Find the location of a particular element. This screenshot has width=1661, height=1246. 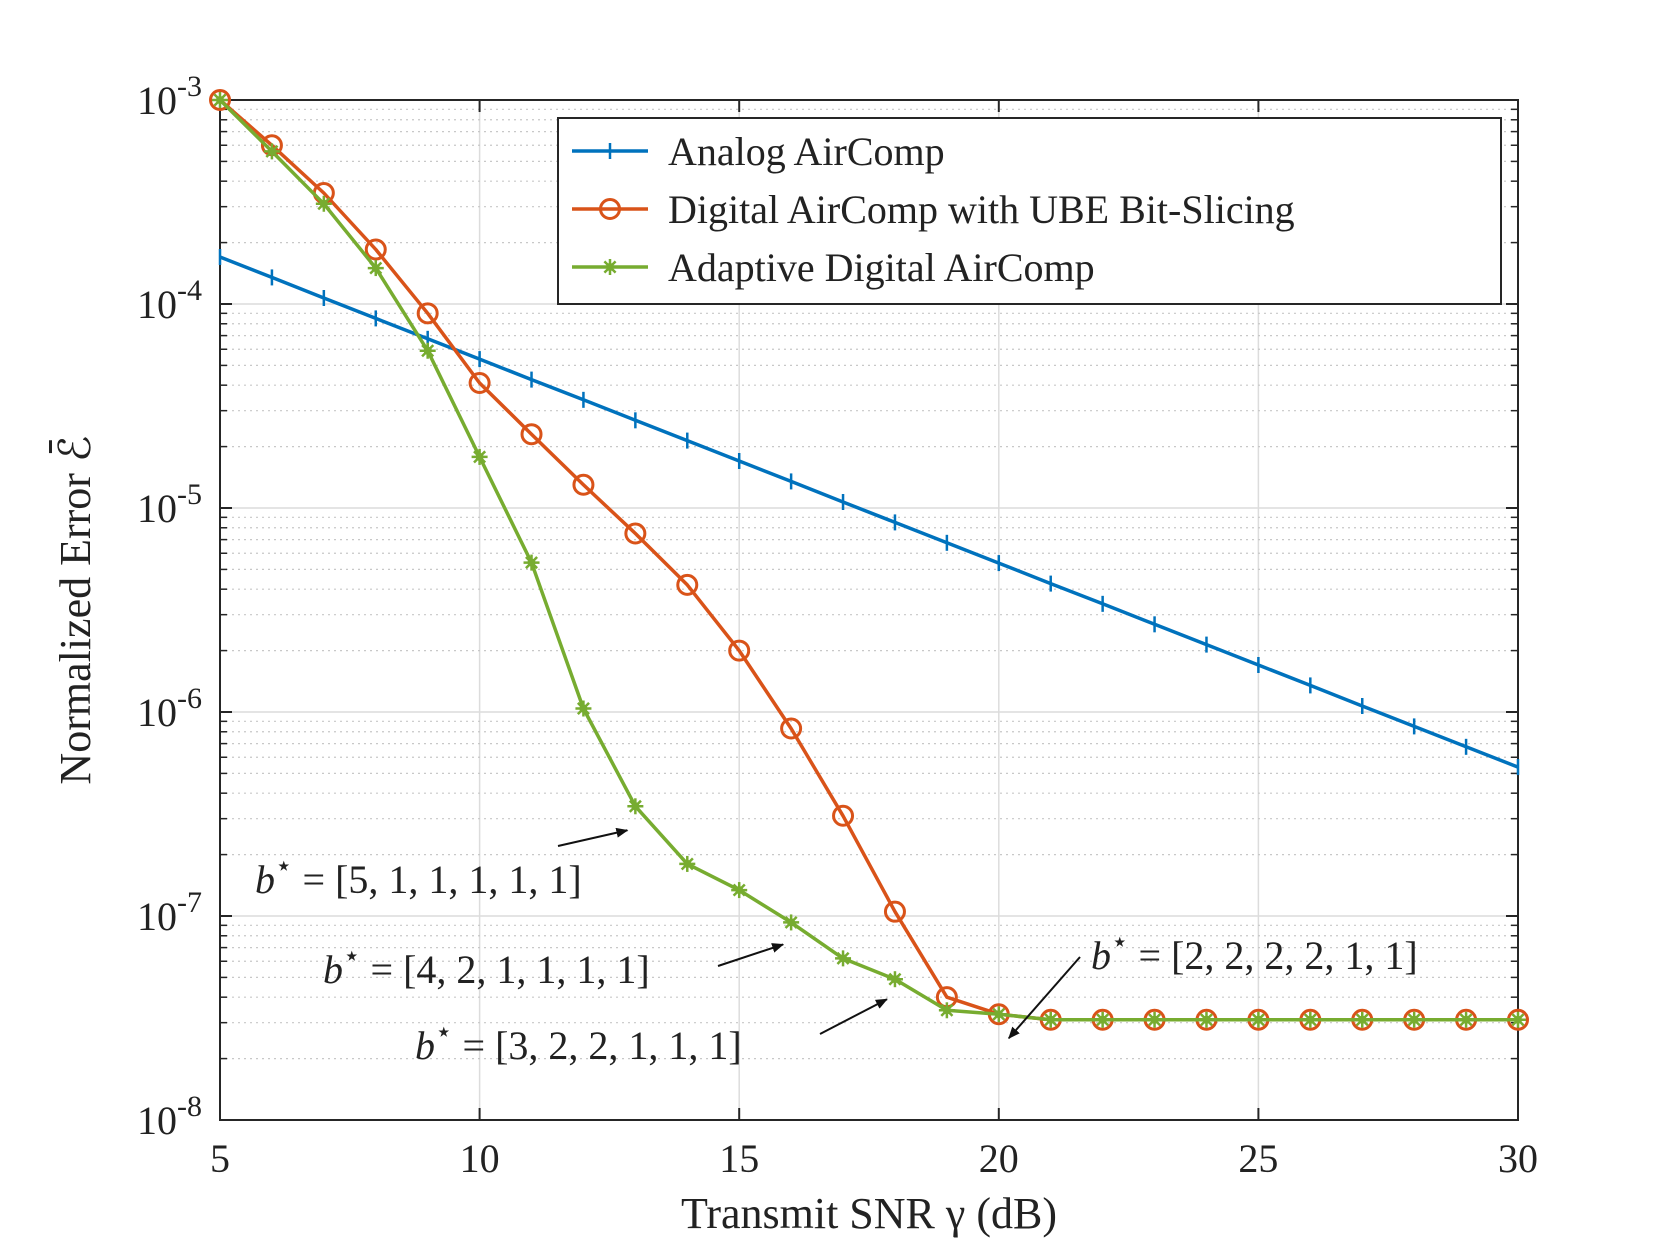

y-tick-label: 10⁻⁴ is located at coordinates (169, 300).